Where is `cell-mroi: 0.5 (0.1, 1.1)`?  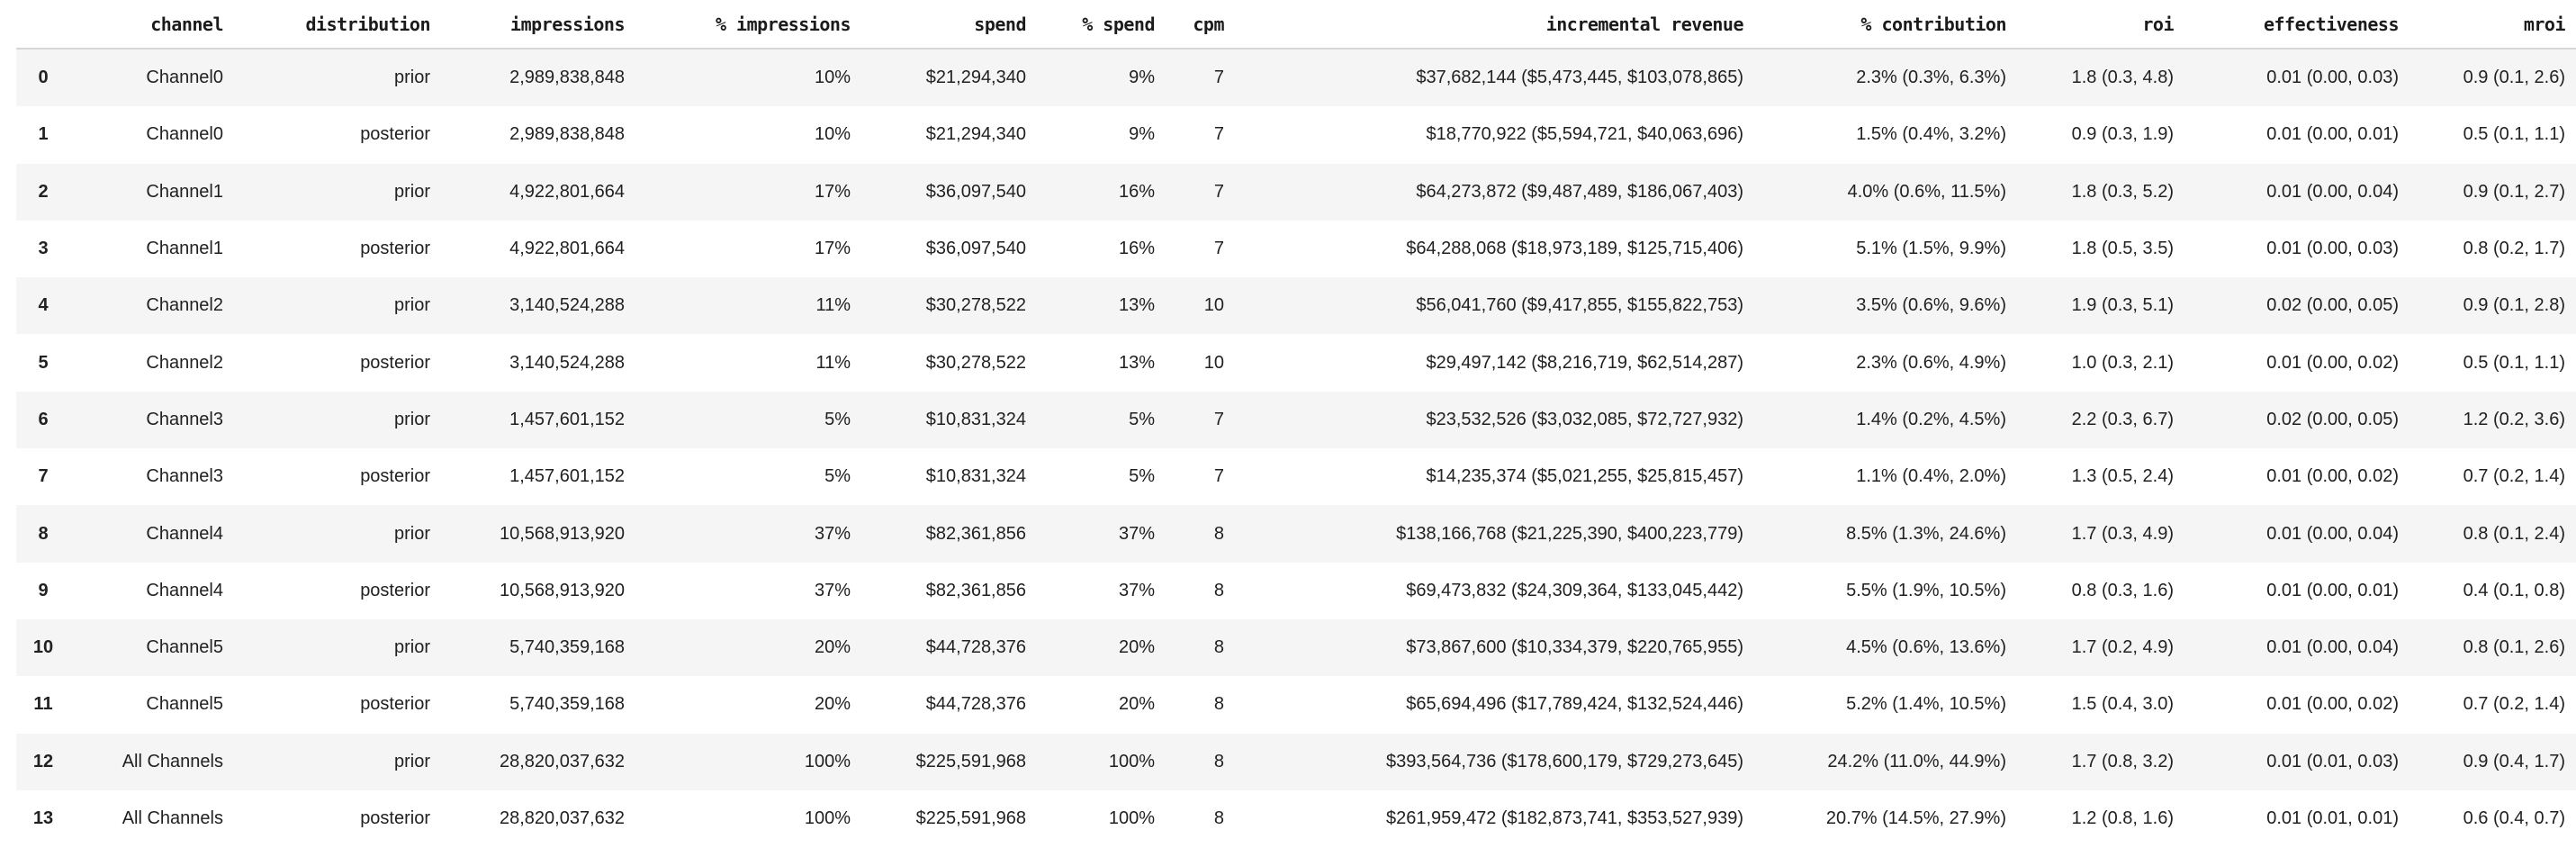
cell-mroi: 0.5 (0.1, 1.1) is located at coordinates (2514, 135).